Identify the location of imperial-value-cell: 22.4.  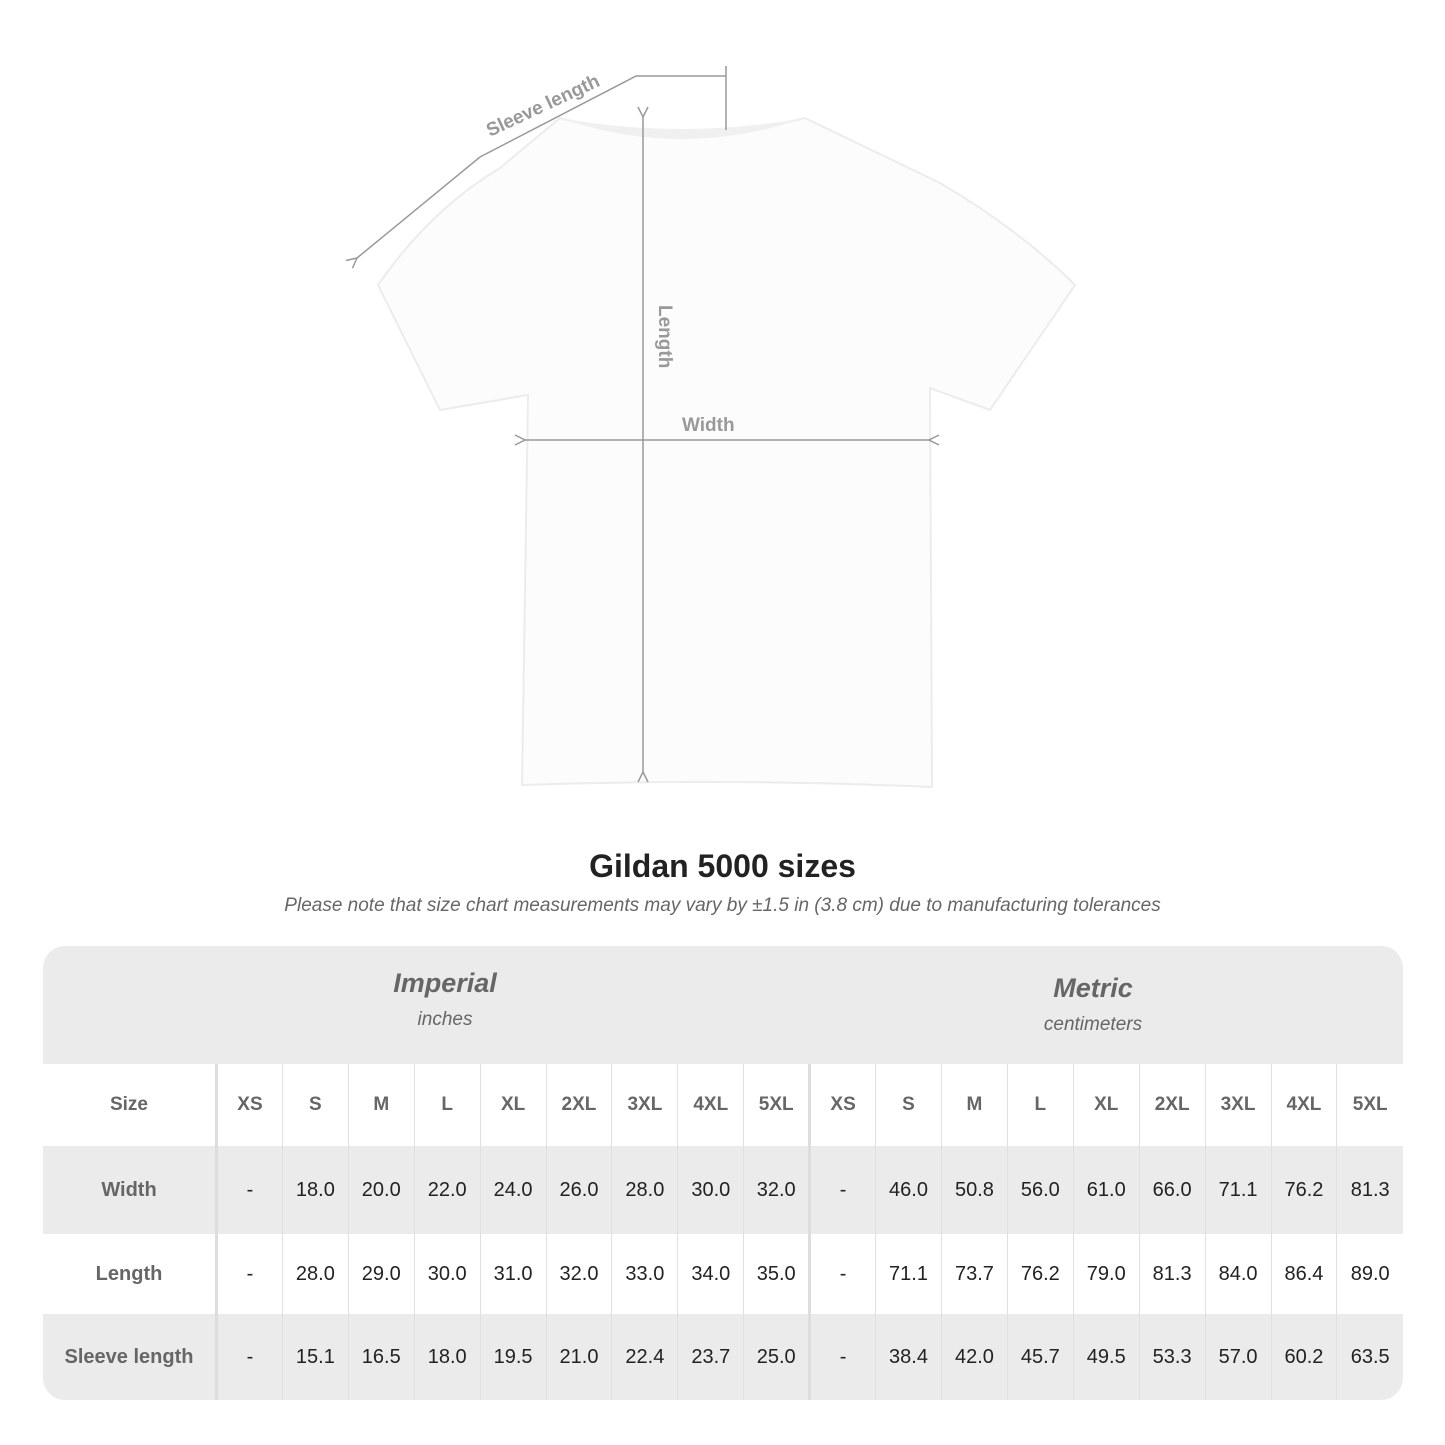
(644, 1357).